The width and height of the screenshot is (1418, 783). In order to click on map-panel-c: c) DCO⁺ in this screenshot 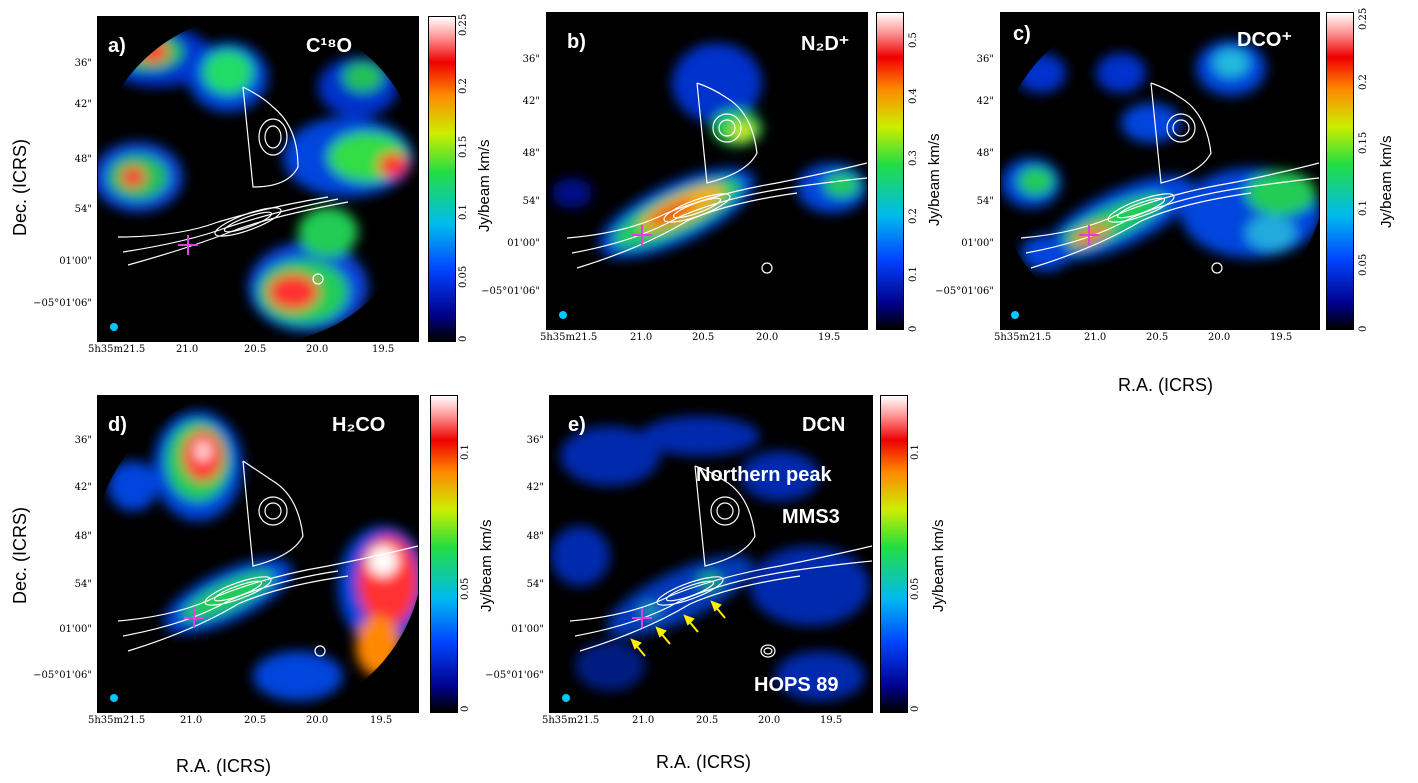, I will do `click(1160, 171)`.